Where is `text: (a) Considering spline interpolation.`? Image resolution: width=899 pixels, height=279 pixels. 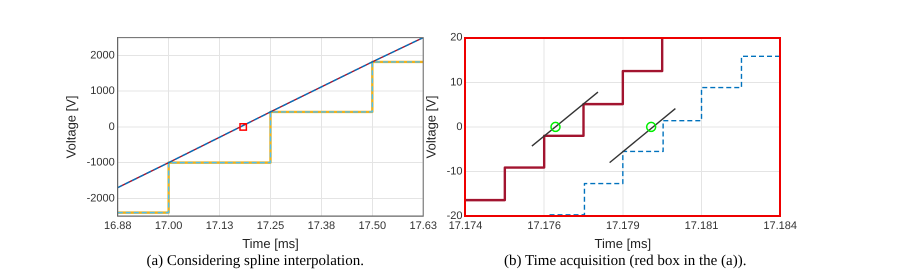 text: (a) Considering spline interpolation. is located at coordinates (255, 261).